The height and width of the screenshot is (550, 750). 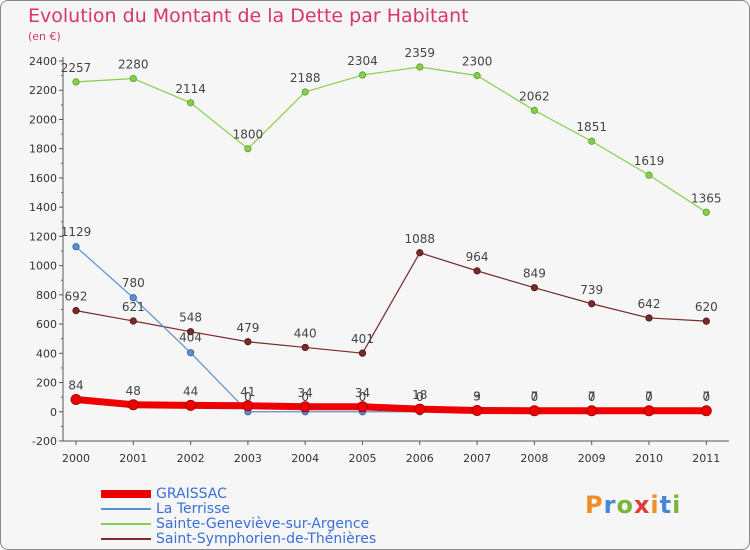 What do you see at coordinates (362, 393) in the screenshot?
I see `data-label-0: 34` at bounding box center [362, 393].